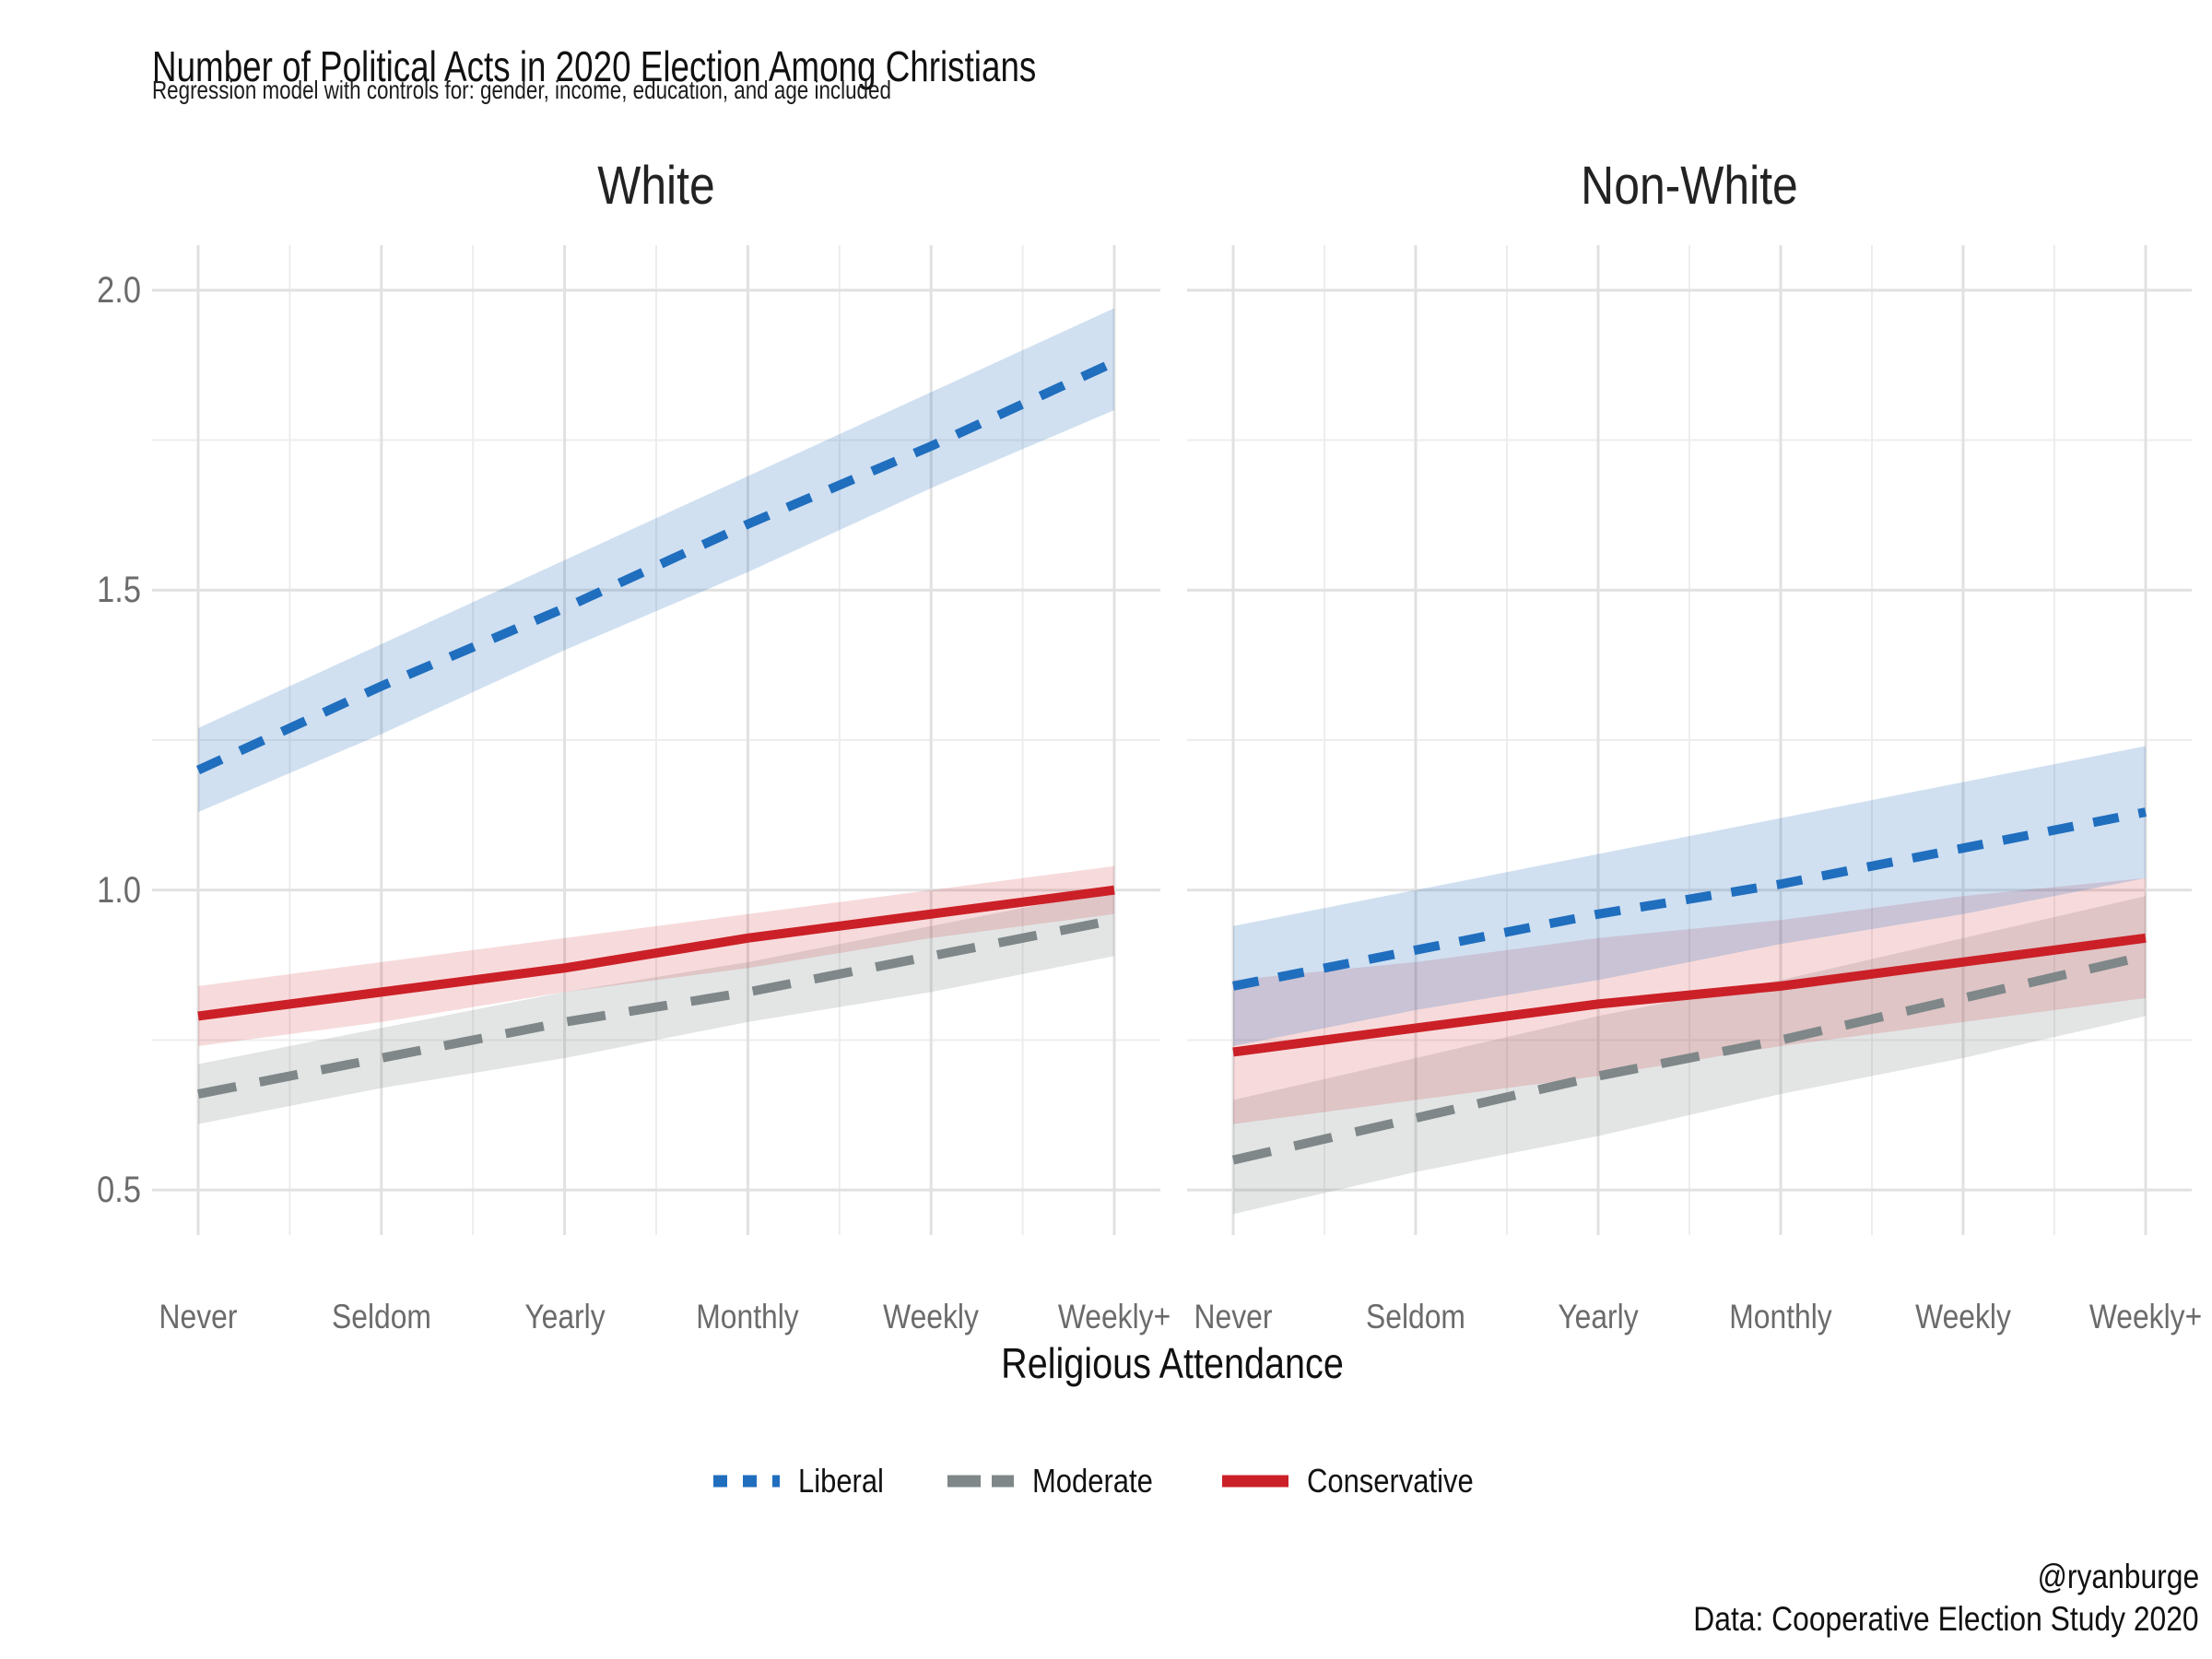 Image resolution: width=2212 pixels, height=1659 pixels. What do you see at coordinates (1946, 1619) in the screenshot?
I see `caption-source: Data: Cooperative Election Study 2020` at bounding box center [1946, 1619].